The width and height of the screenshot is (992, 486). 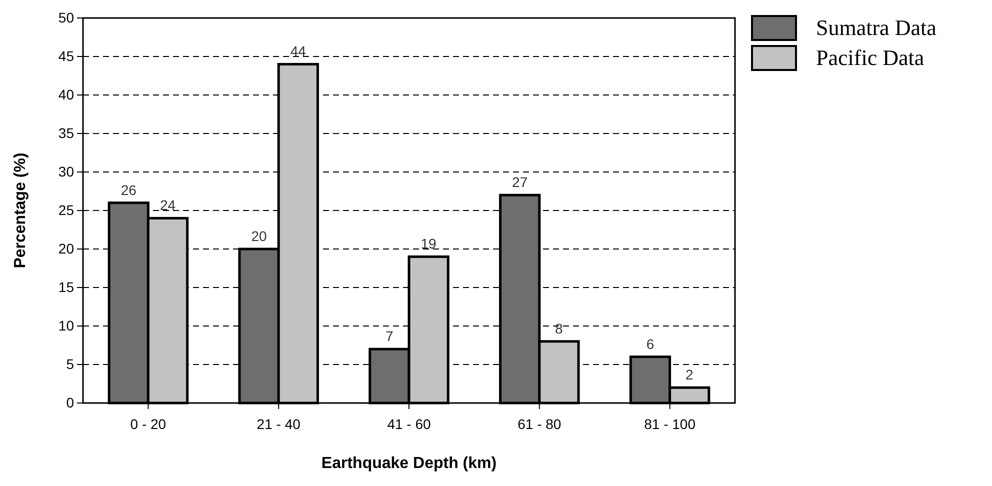 What do you see at coordinates (168, 205) in the screenshot?
I see `data-label: 24` at bounding box center [168, 205].